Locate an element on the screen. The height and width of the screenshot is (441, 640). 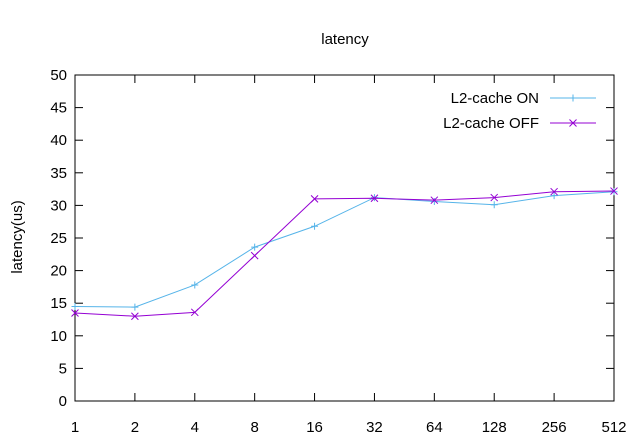
y-tick-label: 20 is located at coordinates (58, 271).